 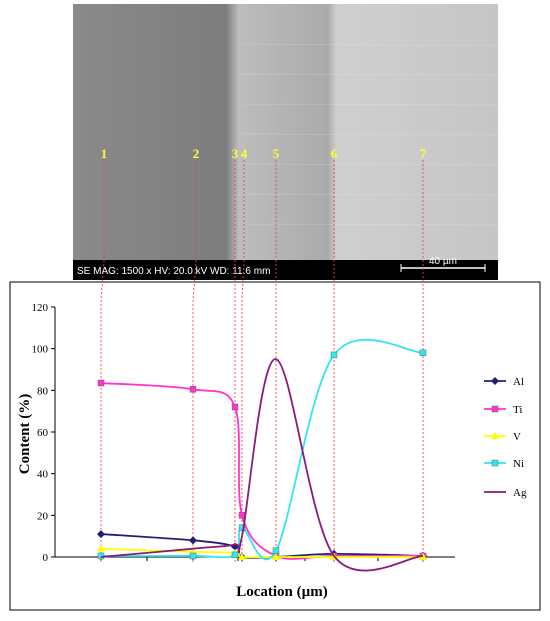 I want to click on y-tick-label: 20, so click(x=43, y=516).